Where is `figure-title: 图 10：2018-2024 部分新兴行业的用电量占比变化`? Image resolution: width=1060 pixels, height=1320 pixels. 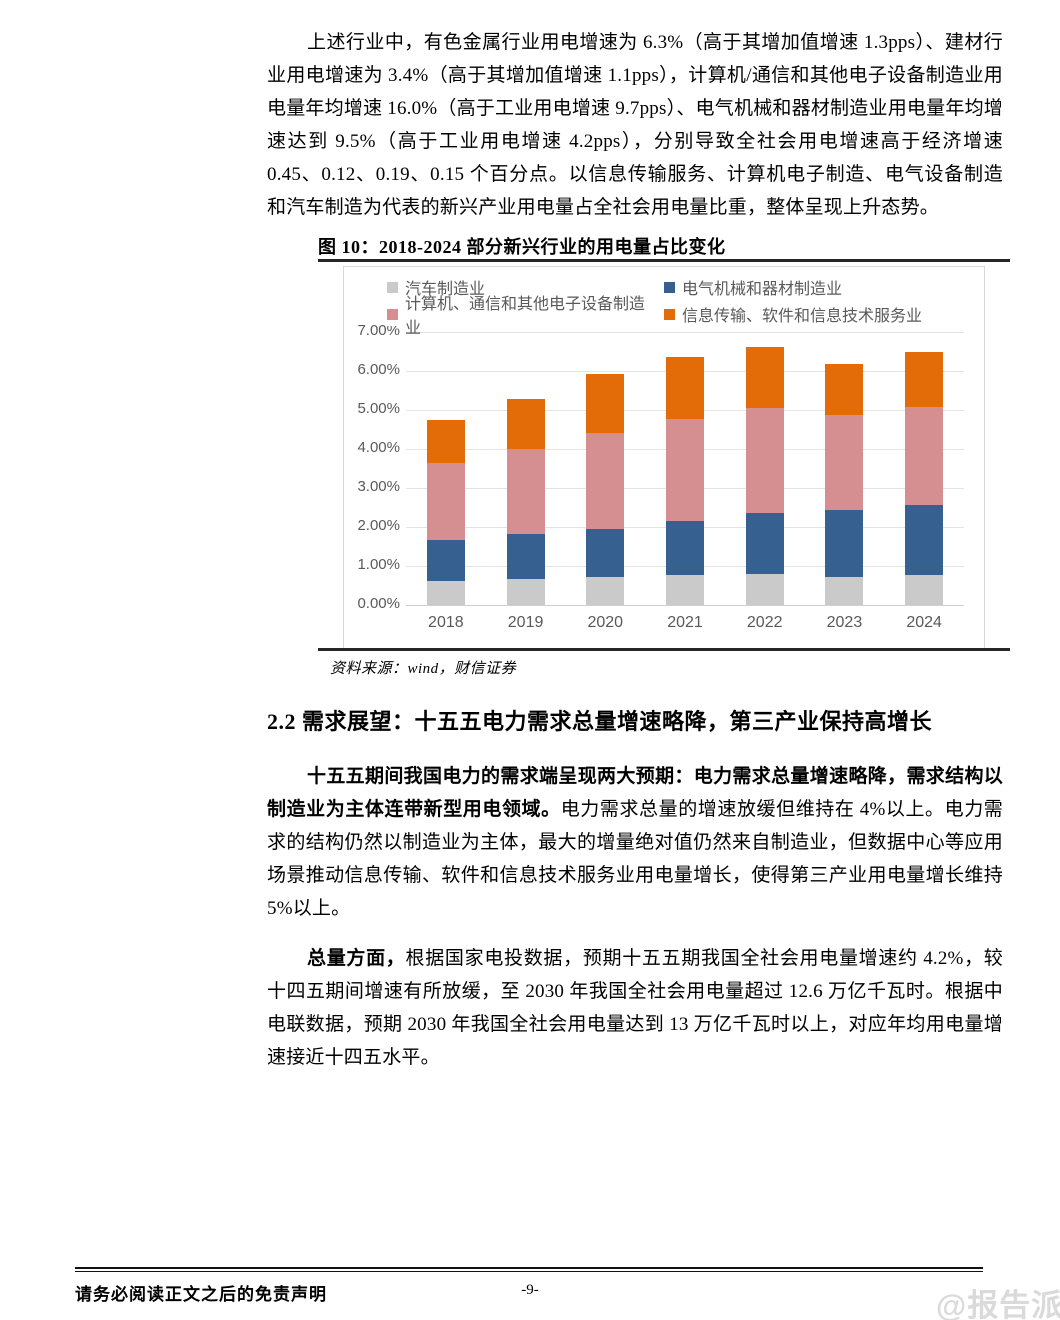
figure-title: 图 10：2018-2024 部分新兴行业的用电量占比变化 is located at coordinates (522, 247).